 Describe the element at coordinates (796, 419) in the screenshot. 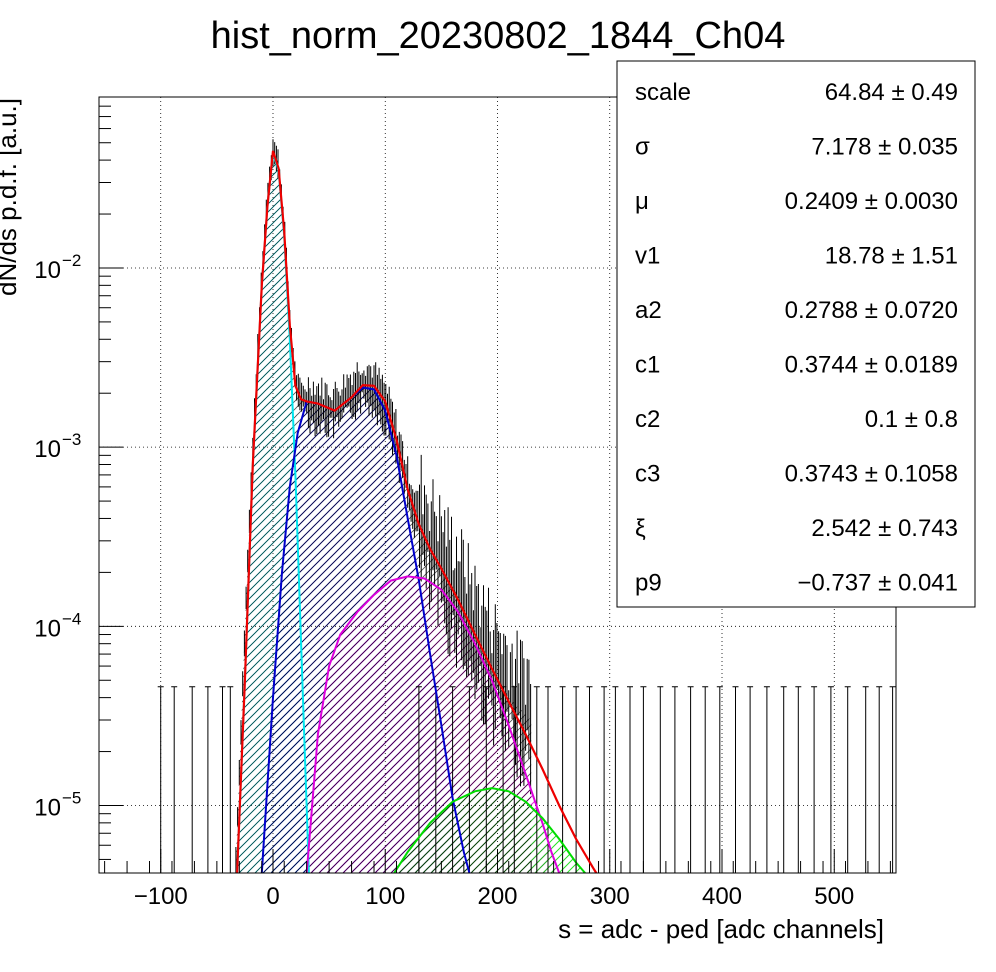

I see `stats-row: c2 0.1 ± 0.8` at that location.